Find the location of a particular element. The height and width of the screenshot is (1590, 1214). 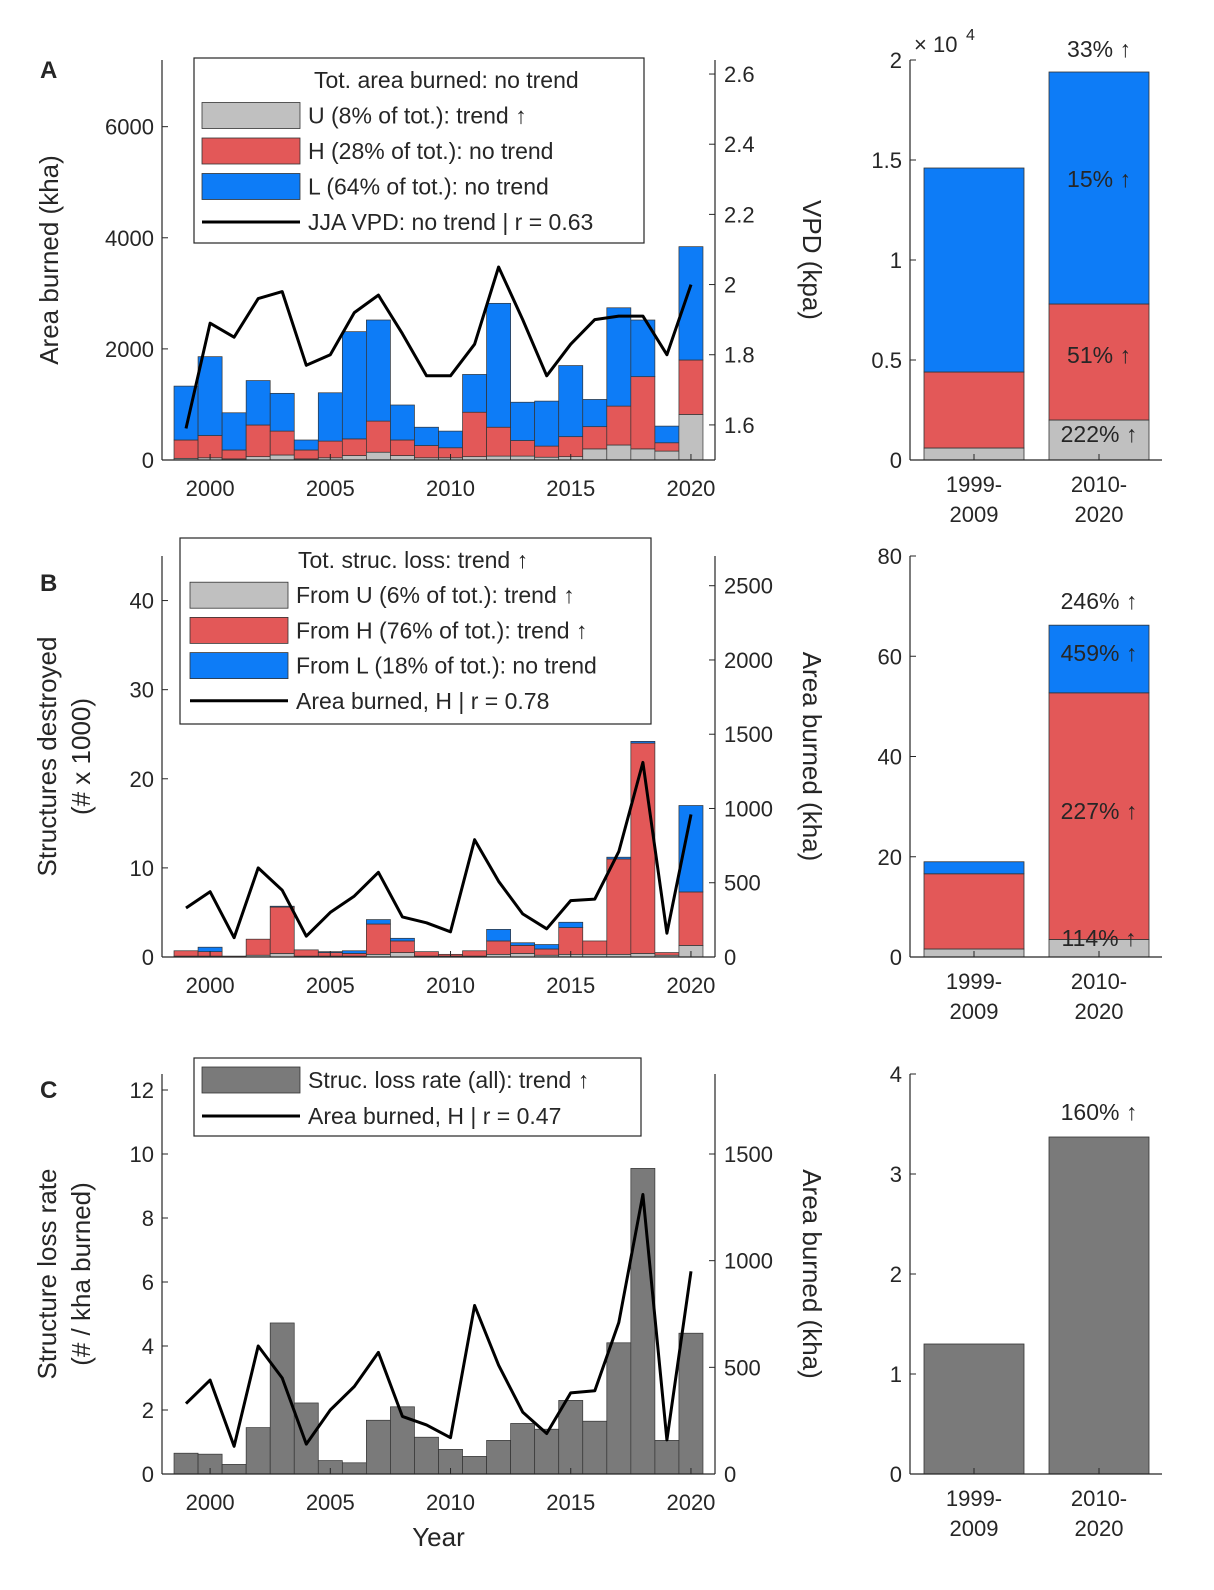

panel-b-letter: B is located at coordinates (48, 583).